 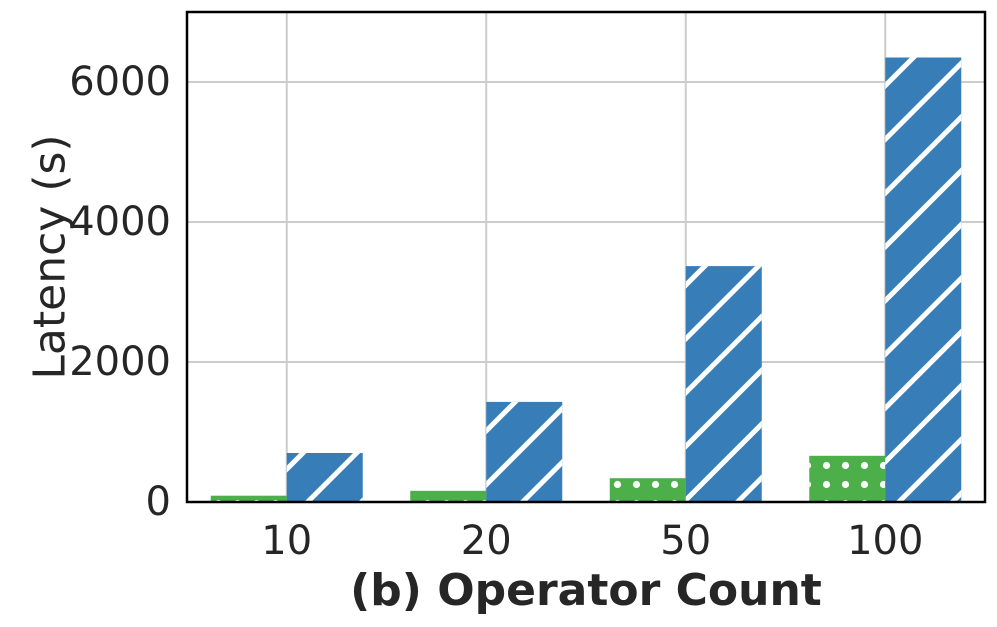 What do you see at coordinates (120, 292) in the screenshot?
I see `y-tick-labels: 0 2000 4000 6000` at bounding box center [120, 292].